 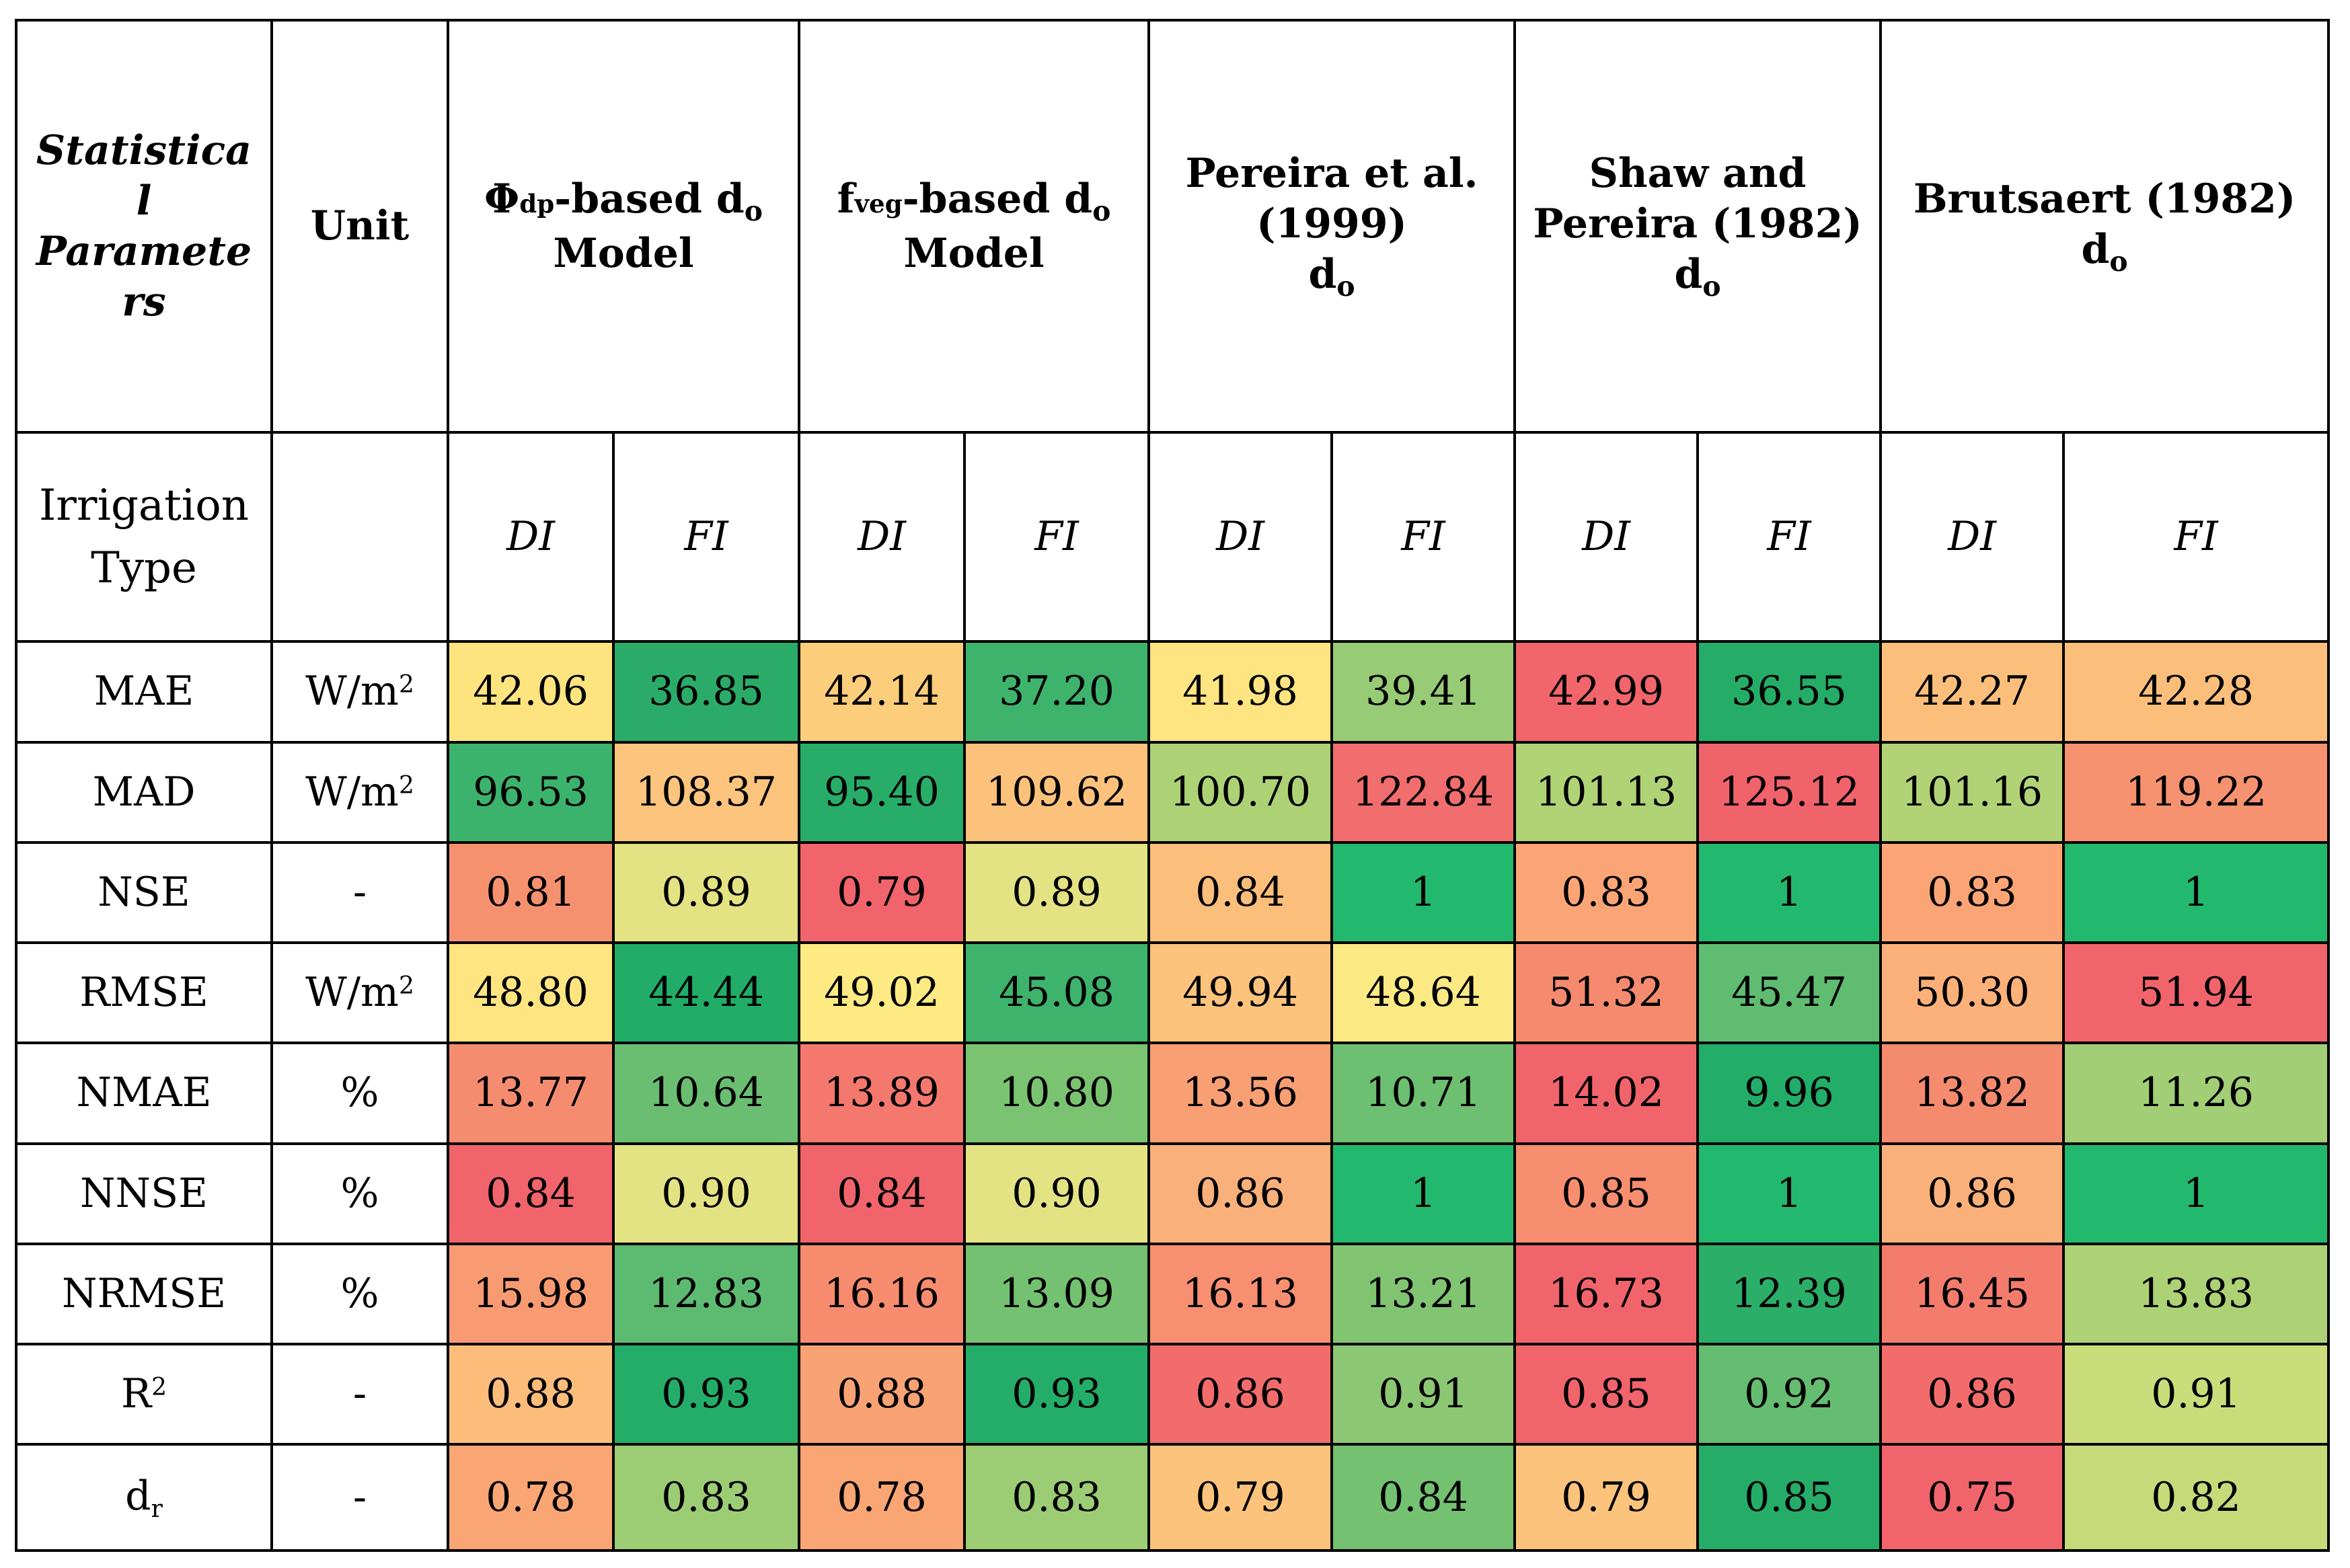 I want to click on value-cell: 100.70, so click(x=1240, y=792).